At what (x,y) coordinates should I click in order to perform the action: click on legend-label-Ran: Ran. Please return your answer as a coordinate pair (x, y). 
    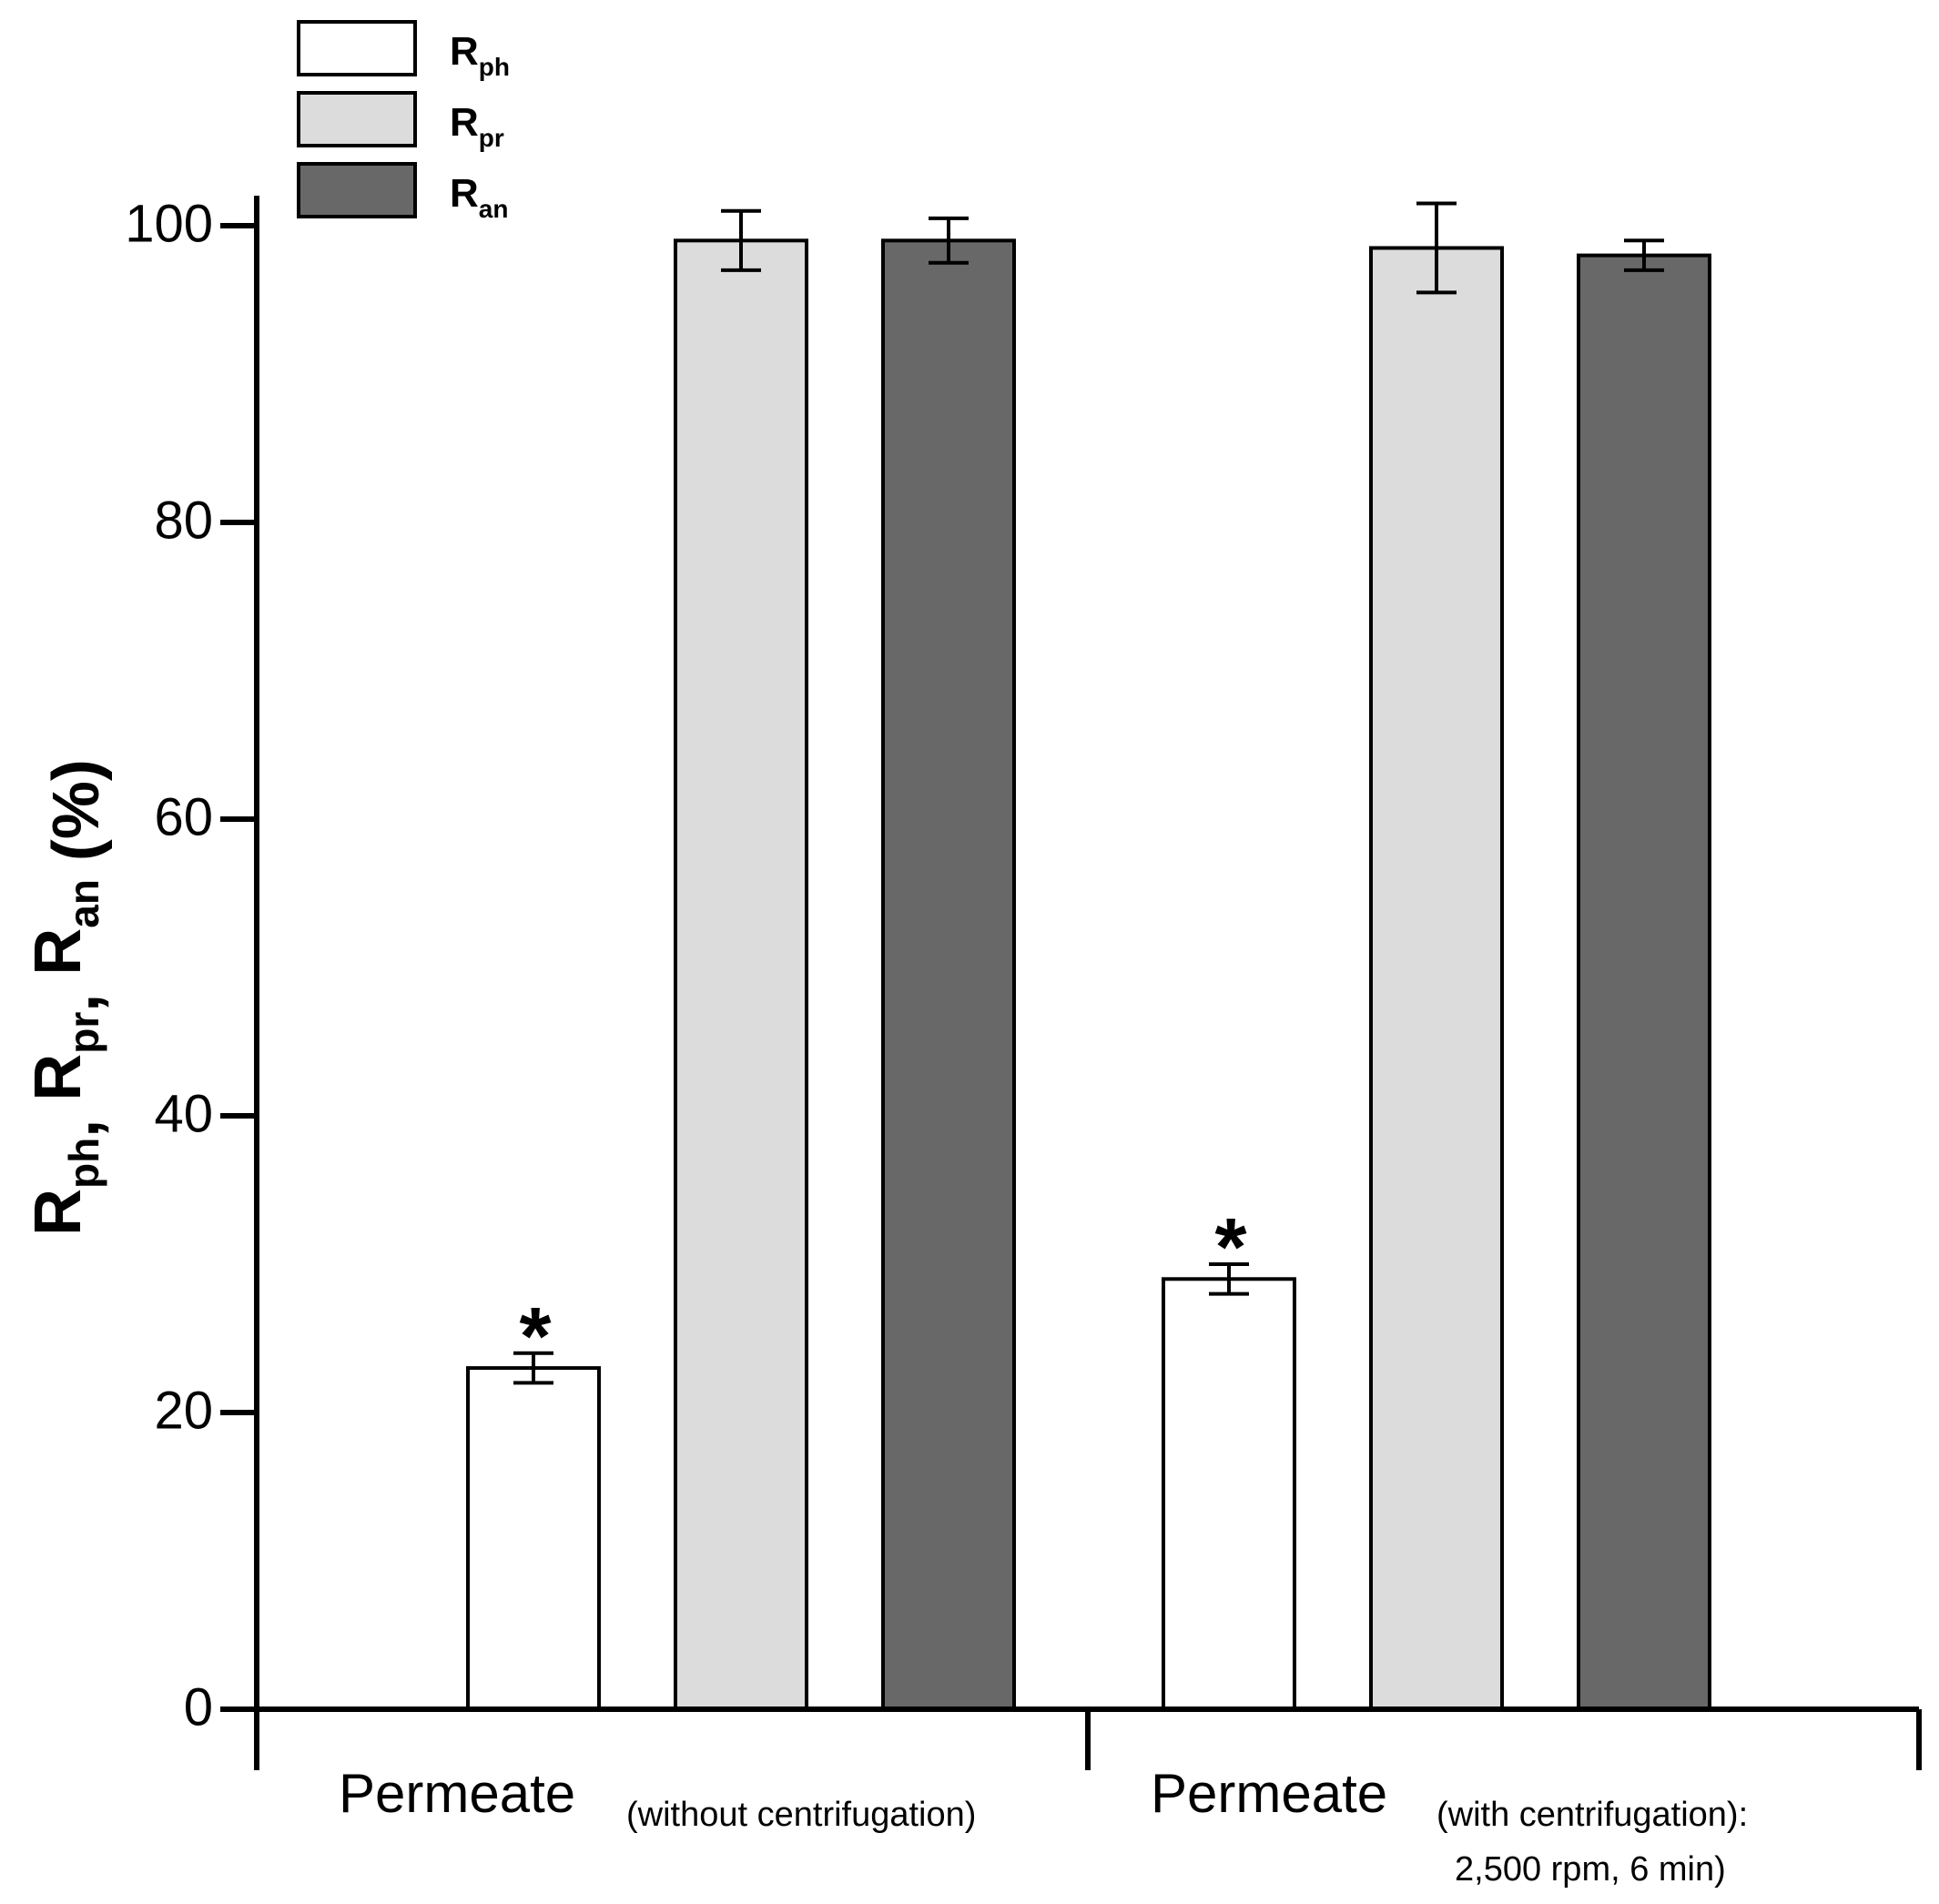
    Looking at the image, I should click on (479, 197).